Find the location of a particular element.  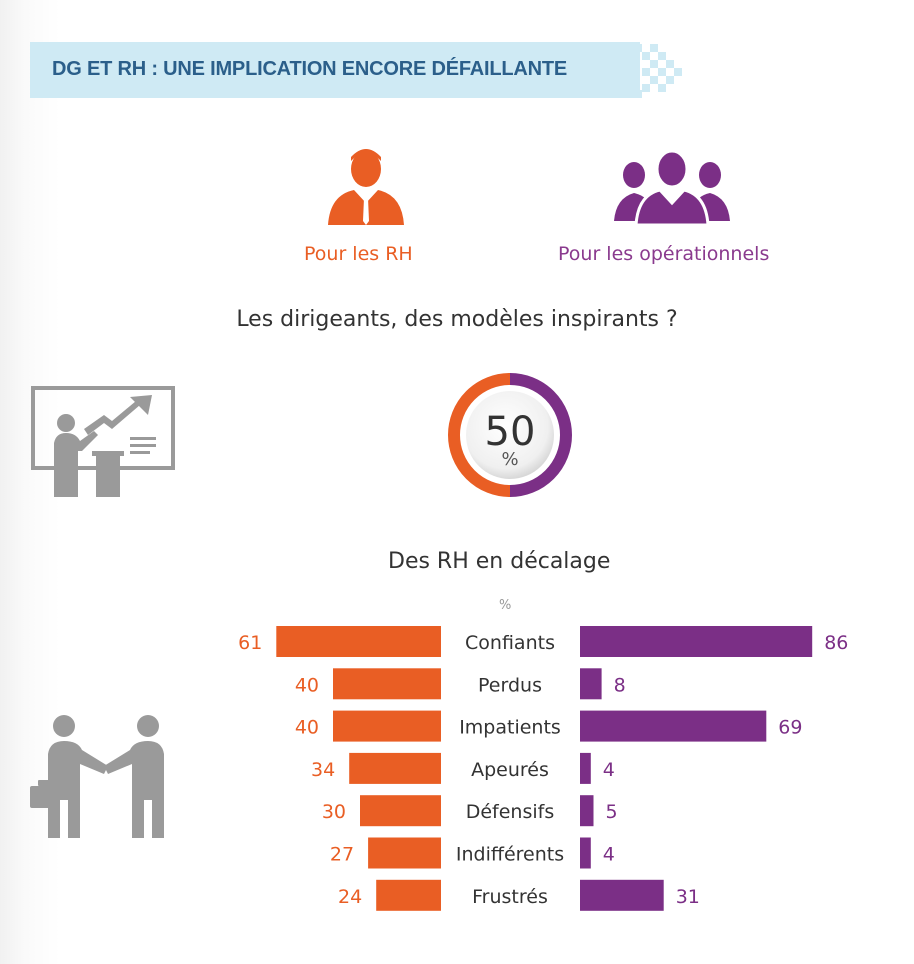

question-leaders: Les dirigeants, des modèles inspirants ? is located at coordinates (457, 319).